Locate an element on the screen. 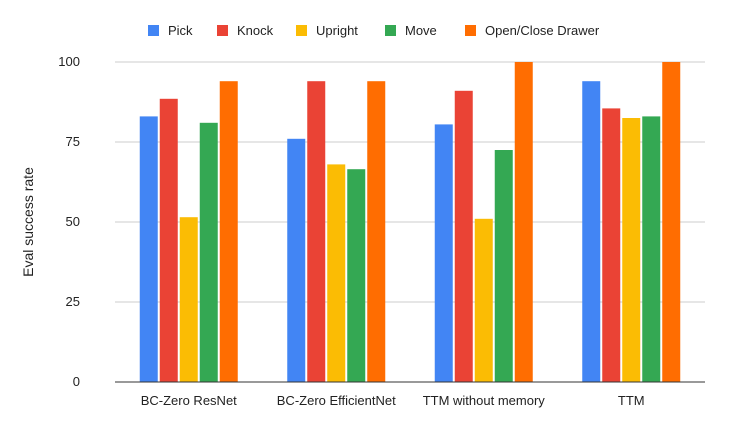 The width and height of the screenshot is (747, 428). y-tick-label: 75 is located at coordinates (73, 141).